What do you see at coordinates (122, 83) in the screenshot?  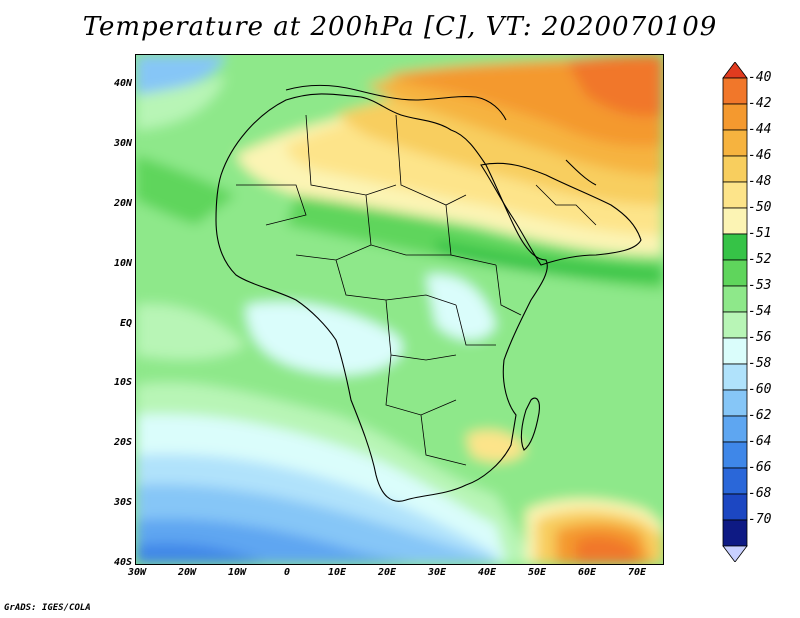 I see `lat-tick-label: 40N` at bounding box center [122, 83].